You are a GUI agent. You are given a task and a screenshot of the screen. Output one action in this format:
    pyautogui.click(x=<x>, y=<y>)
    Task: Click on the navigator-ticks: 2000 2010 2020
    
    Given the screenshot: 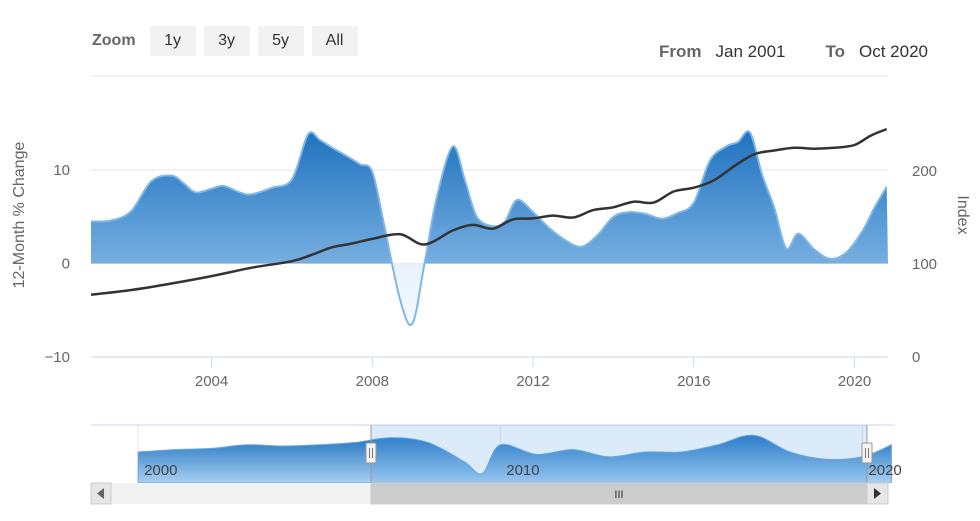 What is the action you would take?
    pyautogui.click(x=523, y=470)
    